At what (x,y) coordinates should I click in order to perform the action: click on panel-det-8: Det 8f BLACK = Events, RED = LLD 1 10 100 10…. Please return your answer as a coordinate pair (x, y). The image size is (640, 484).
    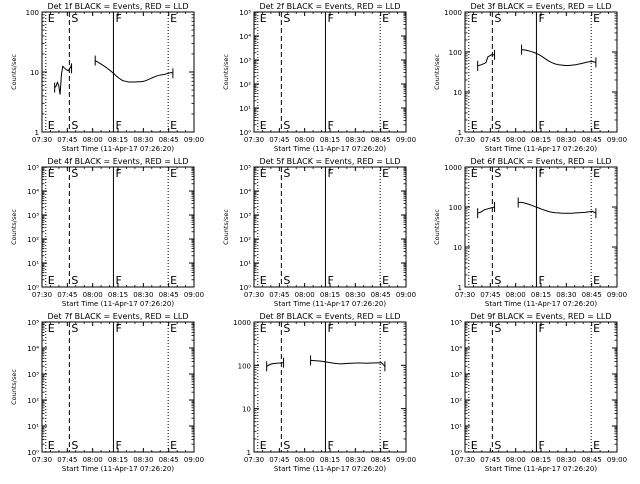
    Looking at the image, I should click on (324, 392).